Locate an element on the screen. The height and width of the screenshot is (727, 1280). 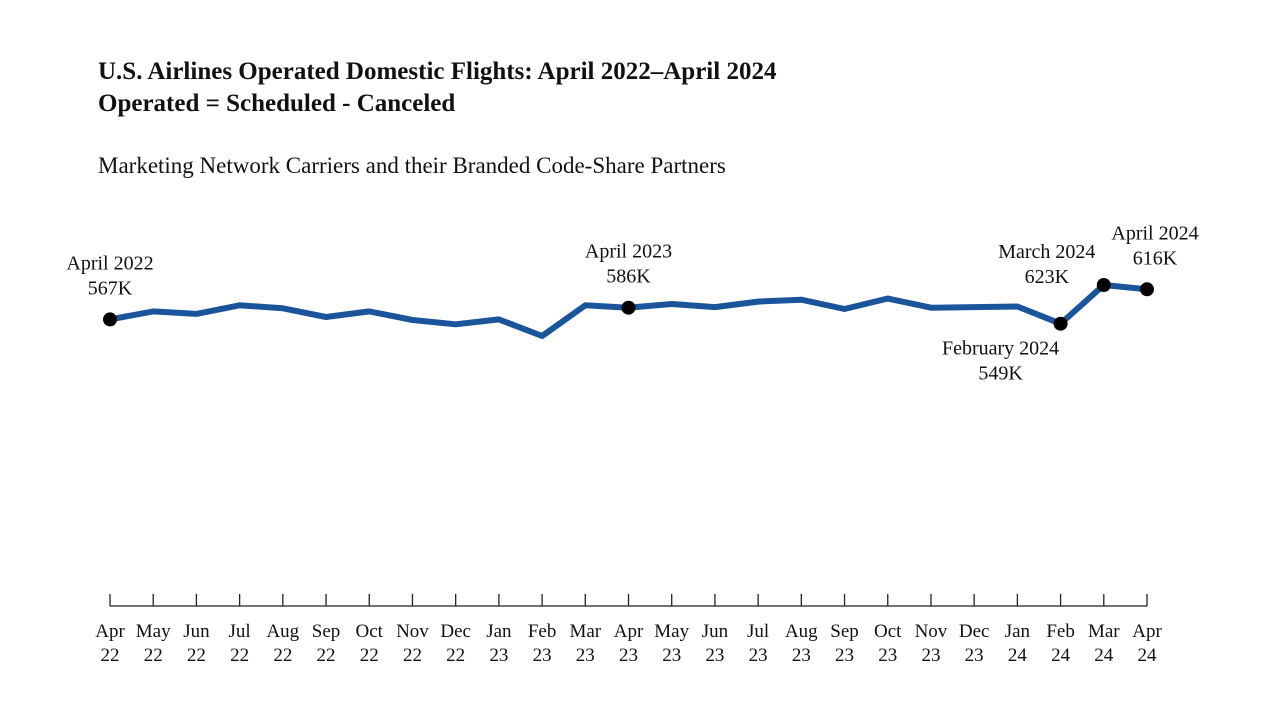
chart-title-line-2: Operated = Scheduled - Canceled is located at coordinates (277, 103).